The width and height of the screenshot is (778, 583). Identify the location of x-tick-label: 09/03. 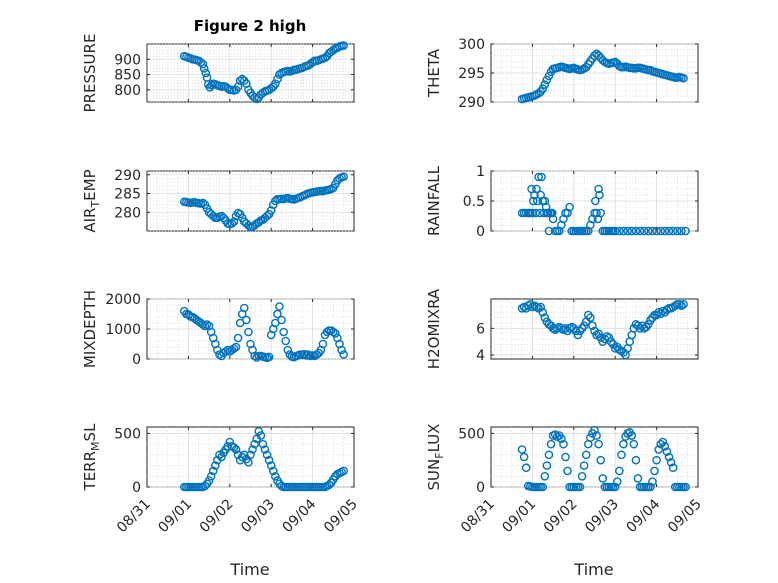
(258, 516).